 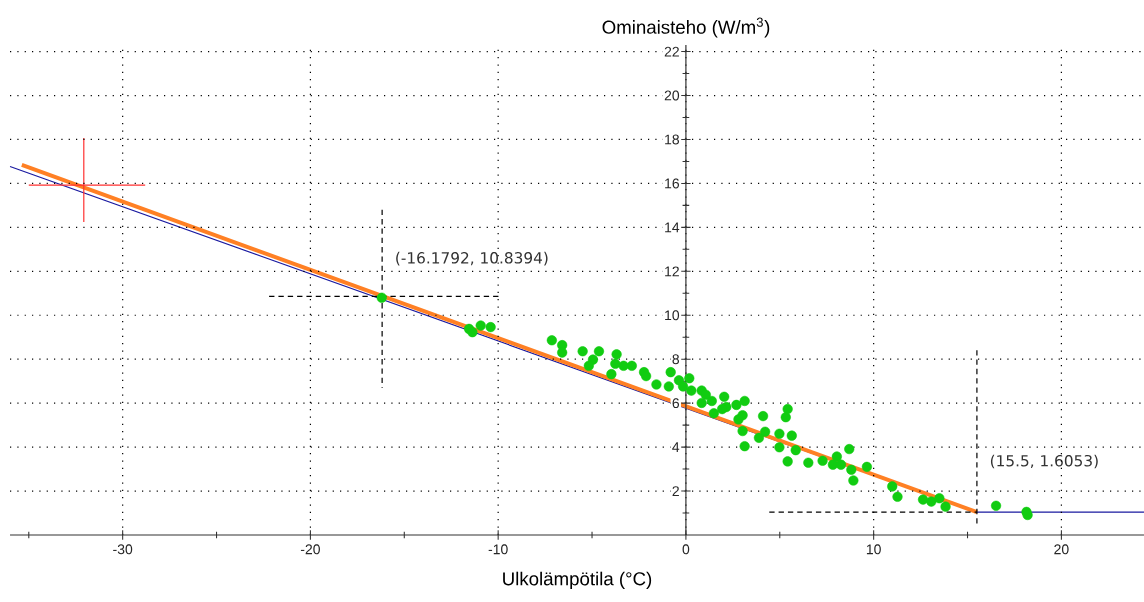 What do you see at coordinates (123, 549) in the screenshot?
I see `x-tick-label: -30` at bounding box center [123, 549].